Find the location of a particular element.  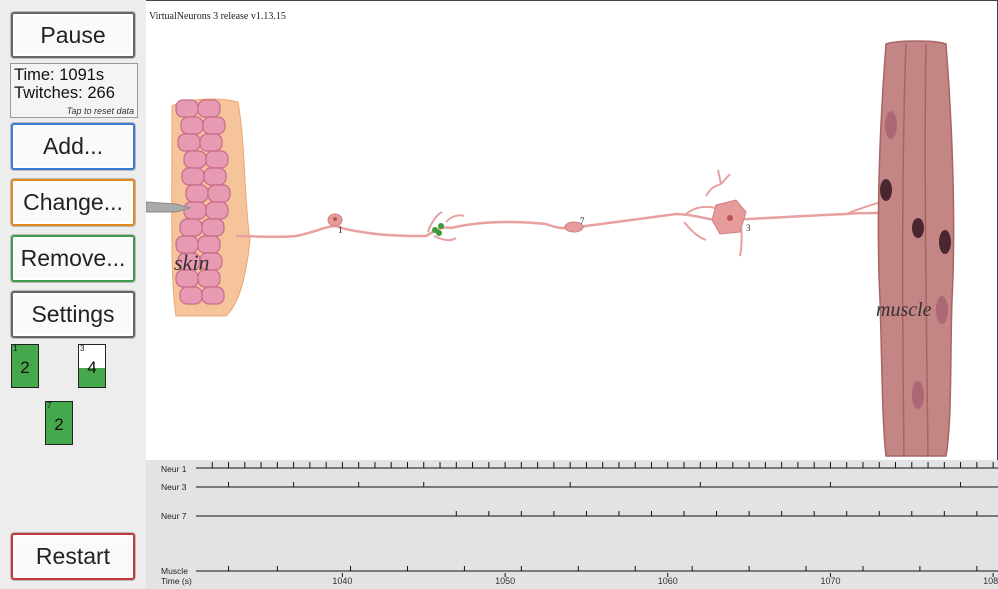

trace-label-muscle: Muscle is located at coordinates (174, 571).